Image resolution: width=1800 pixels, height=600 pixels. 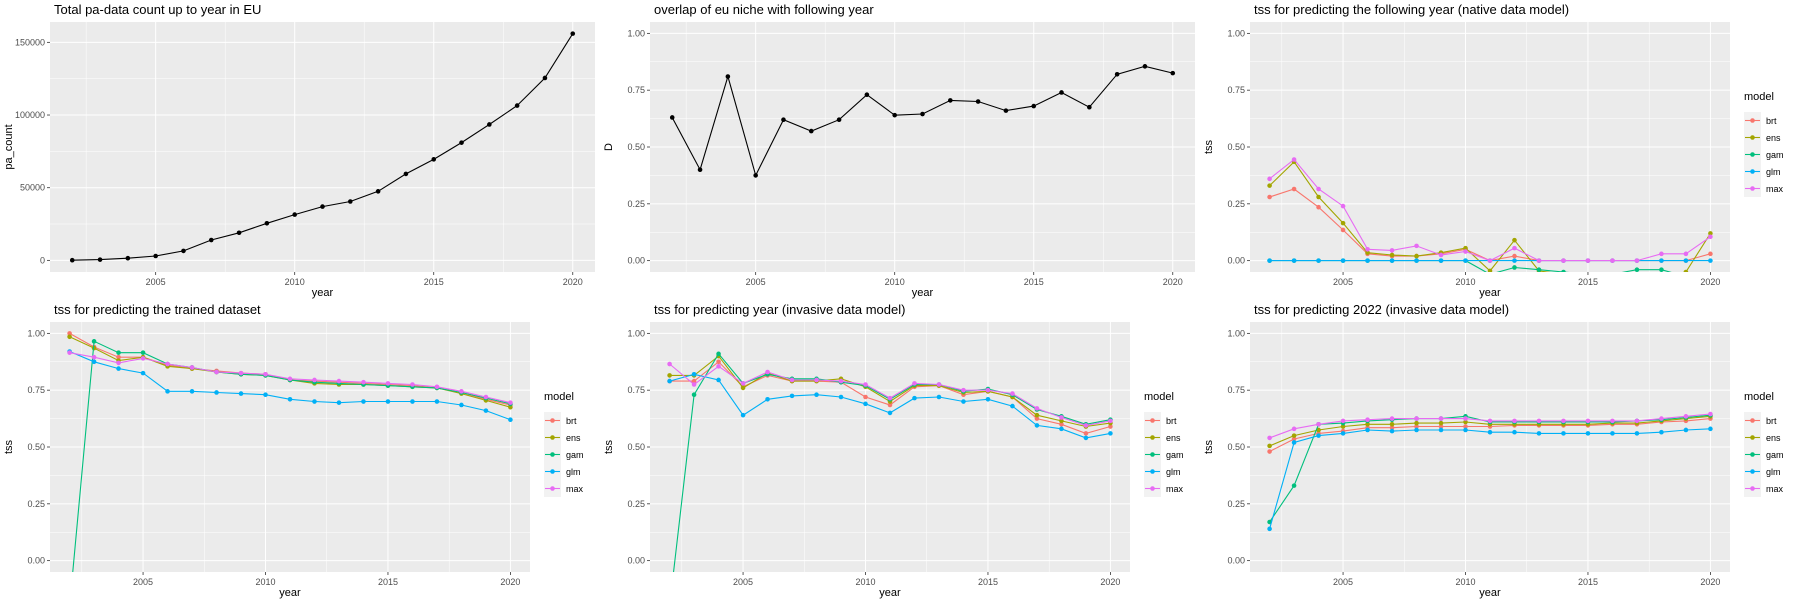 What do you see at coordinates (1236, 504) in the screenshot?
I see `y-tick-label: 0.25` at bounding box center [1236, 504].